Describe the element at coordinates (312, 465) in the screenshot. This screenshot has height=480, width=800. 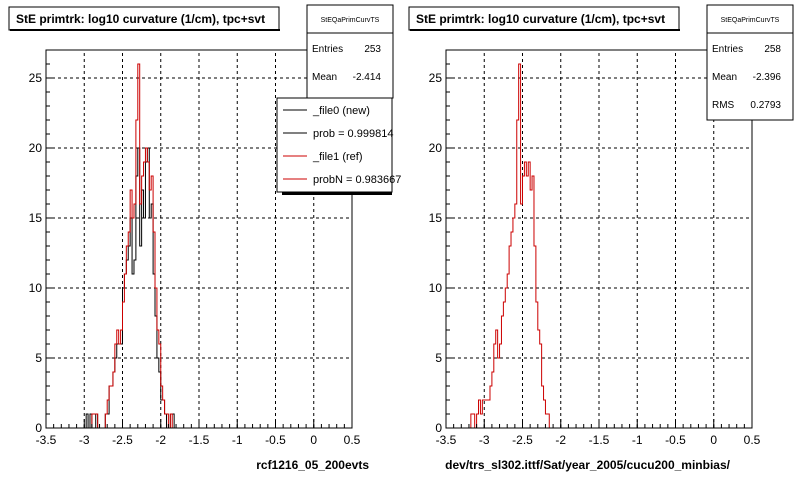
I see `panel-left-x-label: rcf1216_05_200evts` at that location.